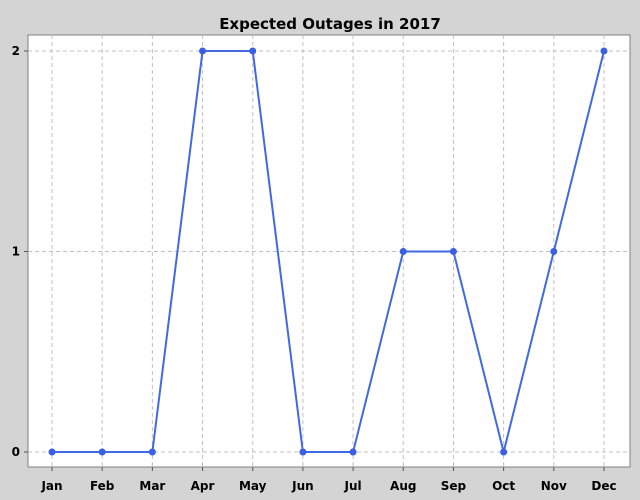  What do you see at coordinates (330, 24) in the screenshot?
I see `chart-title: Expected Outages in 2017` at bounding box center [330, 24].